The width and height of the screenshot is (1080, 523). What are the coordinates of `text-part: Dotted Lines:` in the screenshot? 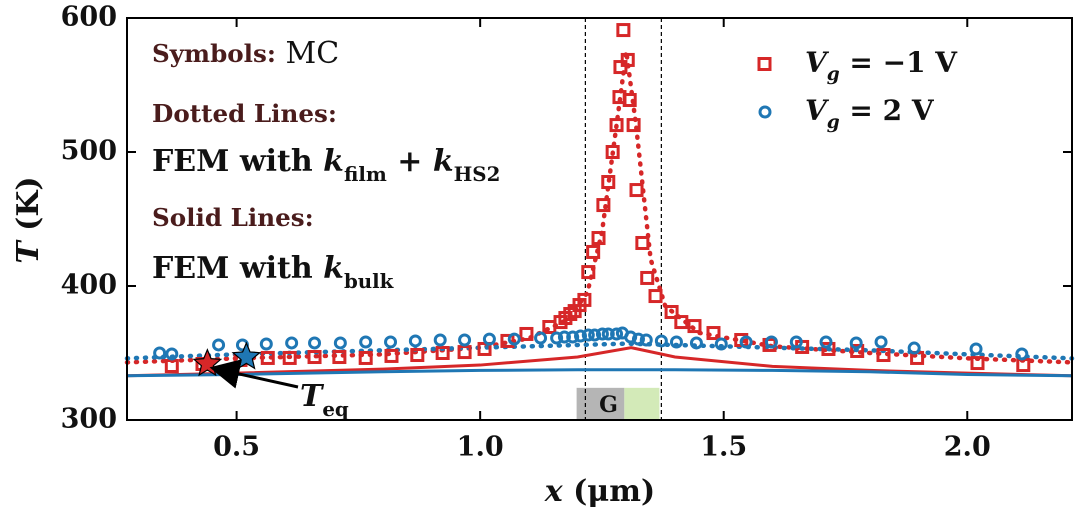 It's located at (244, 113).